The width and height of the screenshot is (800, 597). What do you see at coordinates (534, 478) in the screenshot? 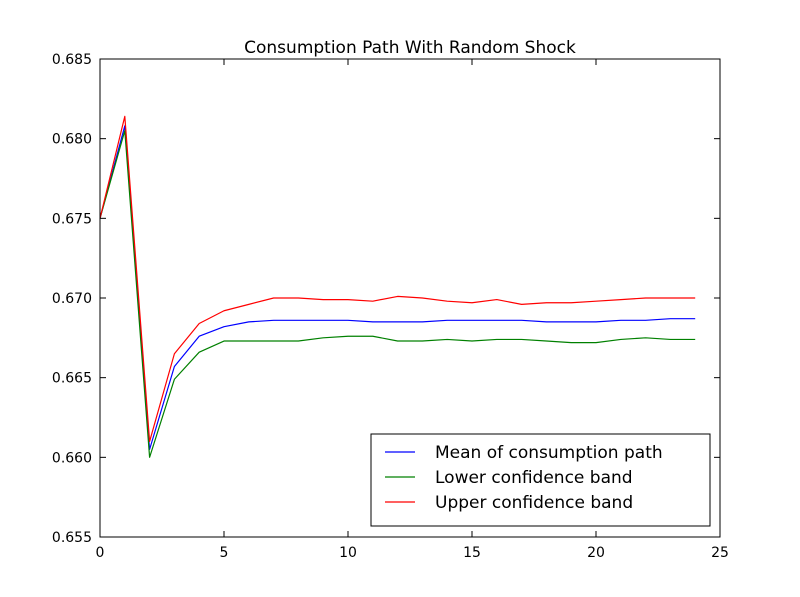
I see `legend-label: Lower confidence band` at bounding box center [534, 478].